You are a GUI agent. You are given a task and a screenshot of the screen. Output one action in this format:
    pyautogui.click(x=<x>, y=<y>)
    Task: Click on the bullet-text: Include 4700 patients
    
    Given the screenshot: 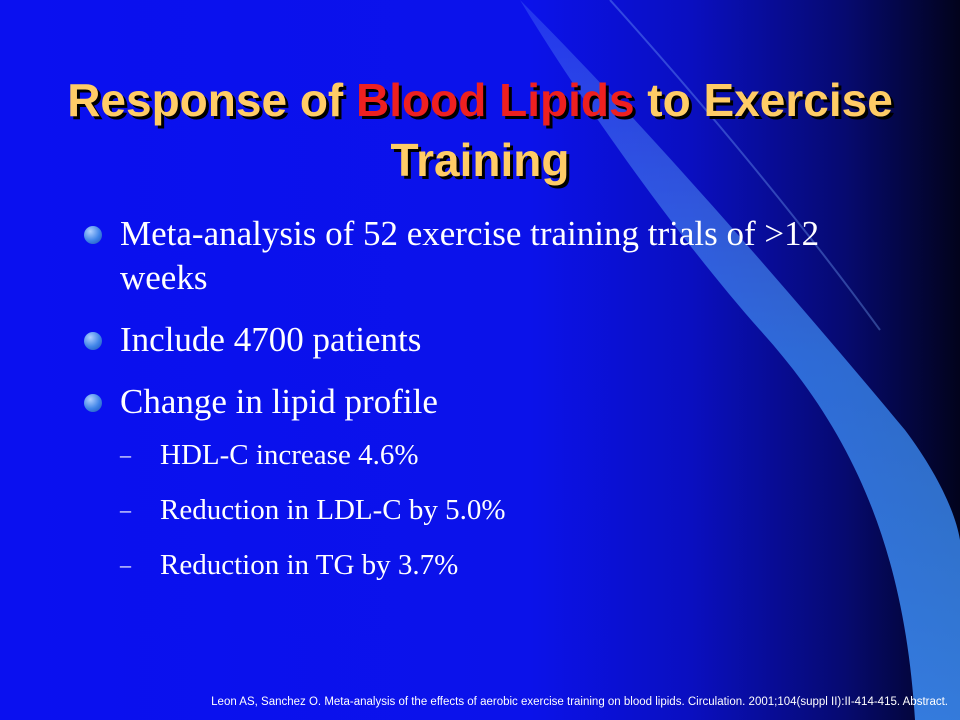 What is the action you would take?
    pyautogui.click(x=271, y=339)
    